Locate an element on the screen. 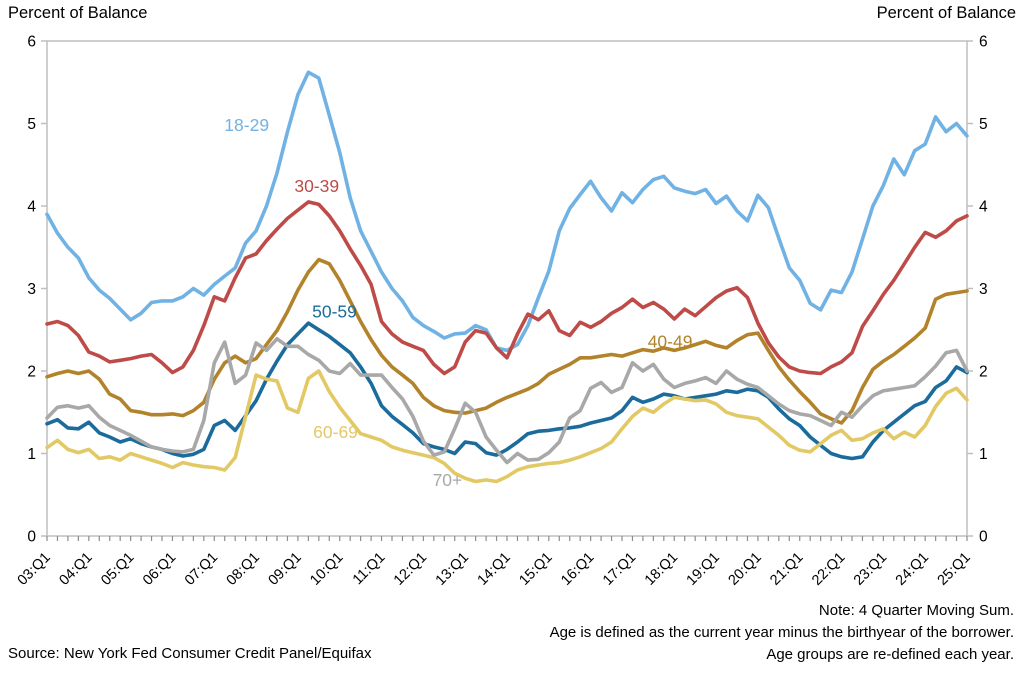  y-tick-label-left: 6 is located at coordinates (31, 42).